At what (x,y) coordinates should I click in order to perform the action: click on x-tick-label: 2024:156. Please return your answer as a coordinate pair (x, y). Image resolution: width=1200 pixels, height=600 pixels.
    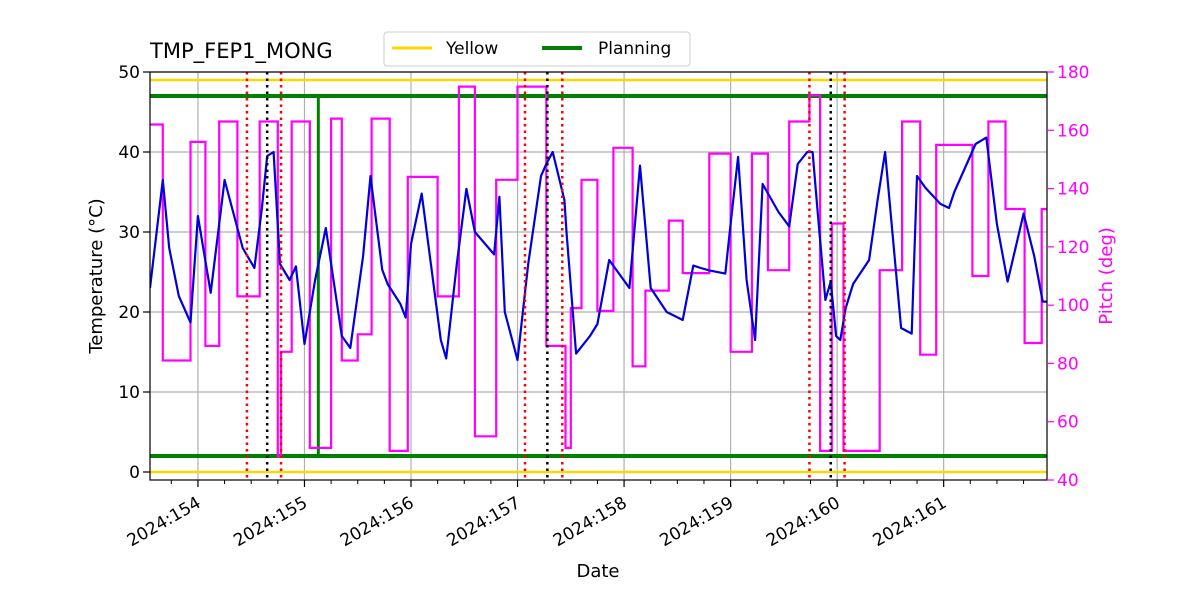
    Looking at the image, I should click on (377, 522).